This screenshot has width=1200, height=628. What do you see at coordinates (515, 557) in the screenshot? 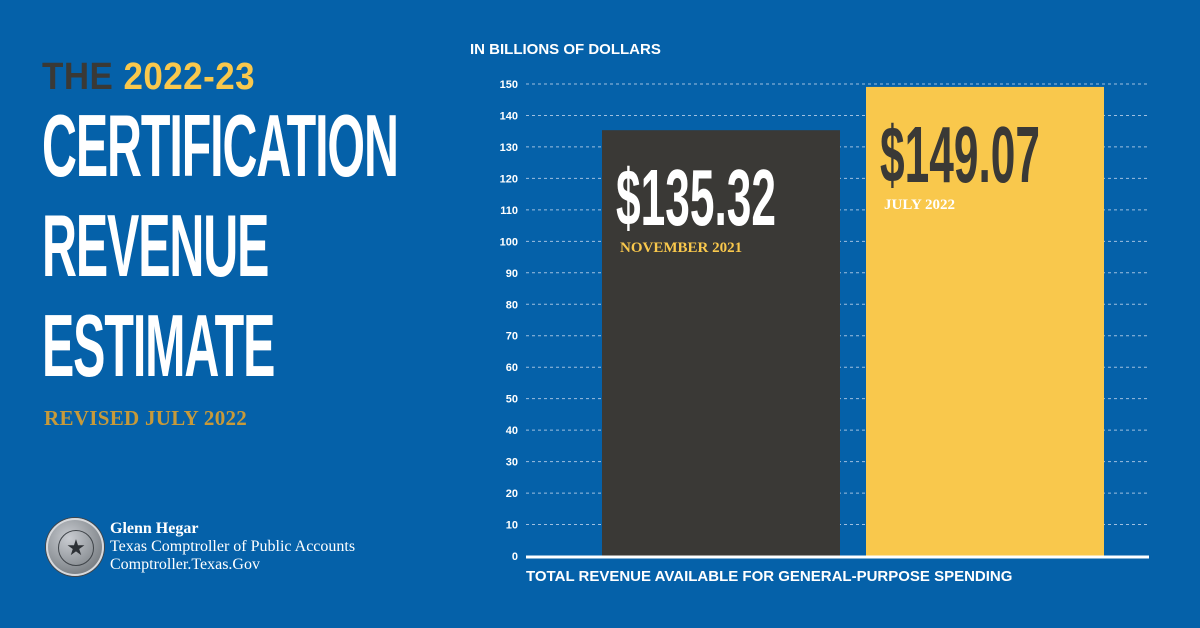
I see `y-tick-label: 0` at bounding box center [515, 557].